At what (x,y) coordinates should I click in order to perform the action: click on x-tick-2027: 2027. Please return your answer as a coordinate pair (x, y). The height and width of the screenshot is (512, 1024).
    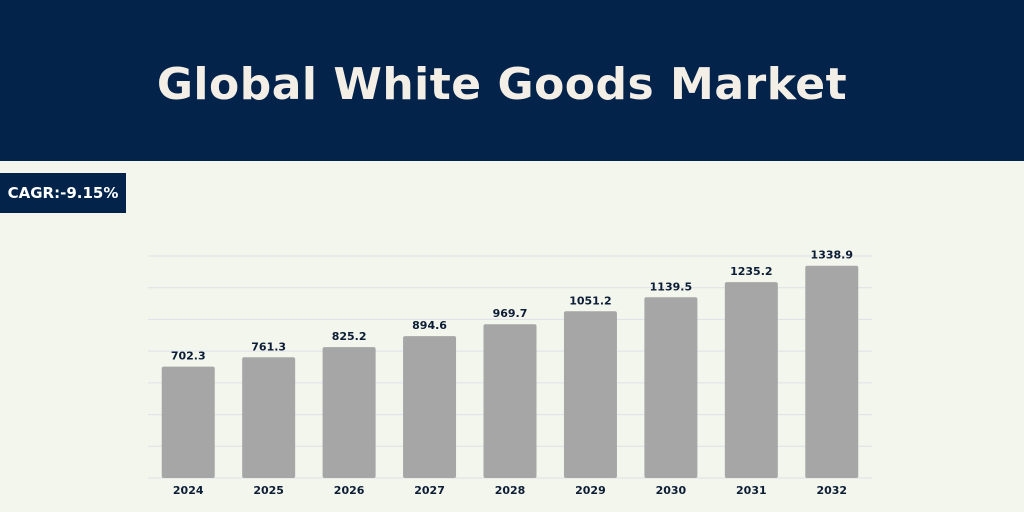
    Looking at the image, I should click on (429, 490).